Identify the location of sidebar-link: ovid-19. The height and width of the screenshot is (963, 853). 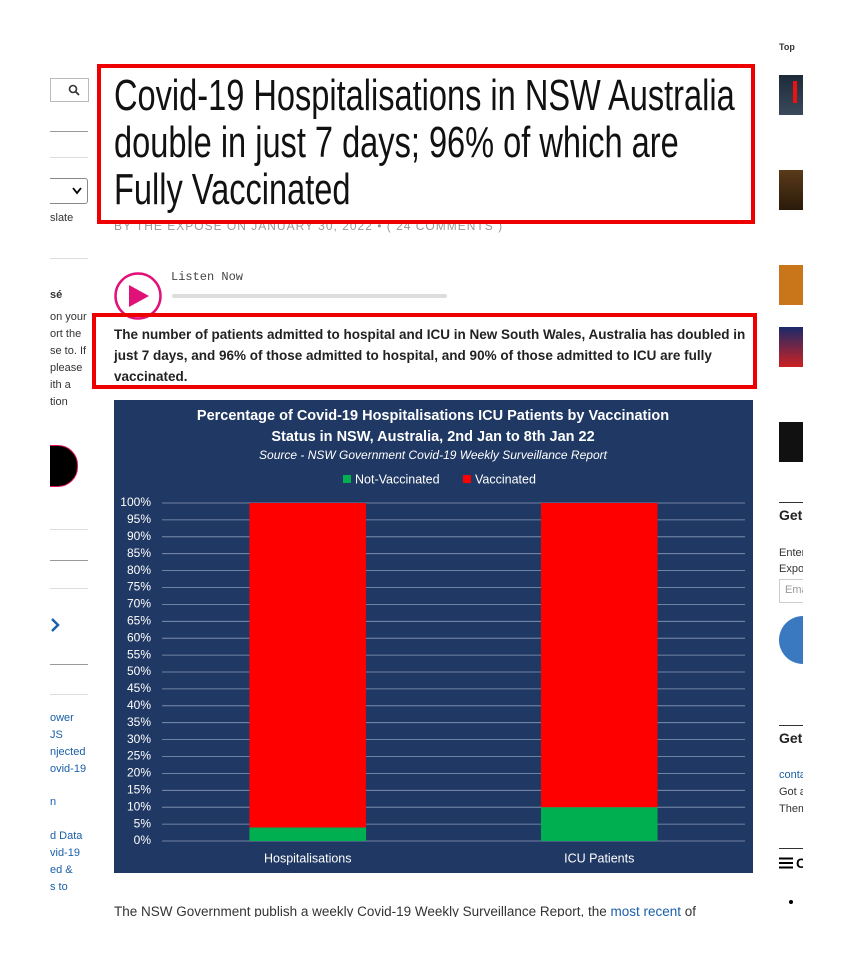
(68, 769).